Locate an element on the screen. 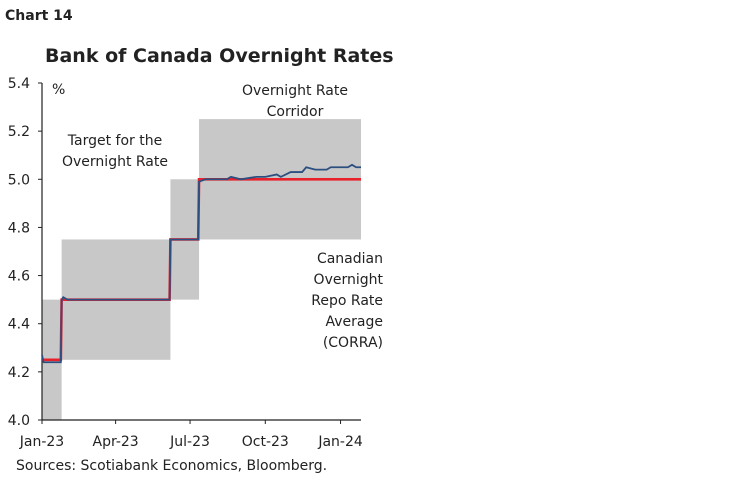 Image resolution: width=750 pixels, height=486 pixels. chart-title: Bank of Canada Overnight Rates is located at coordinates (219, 56).